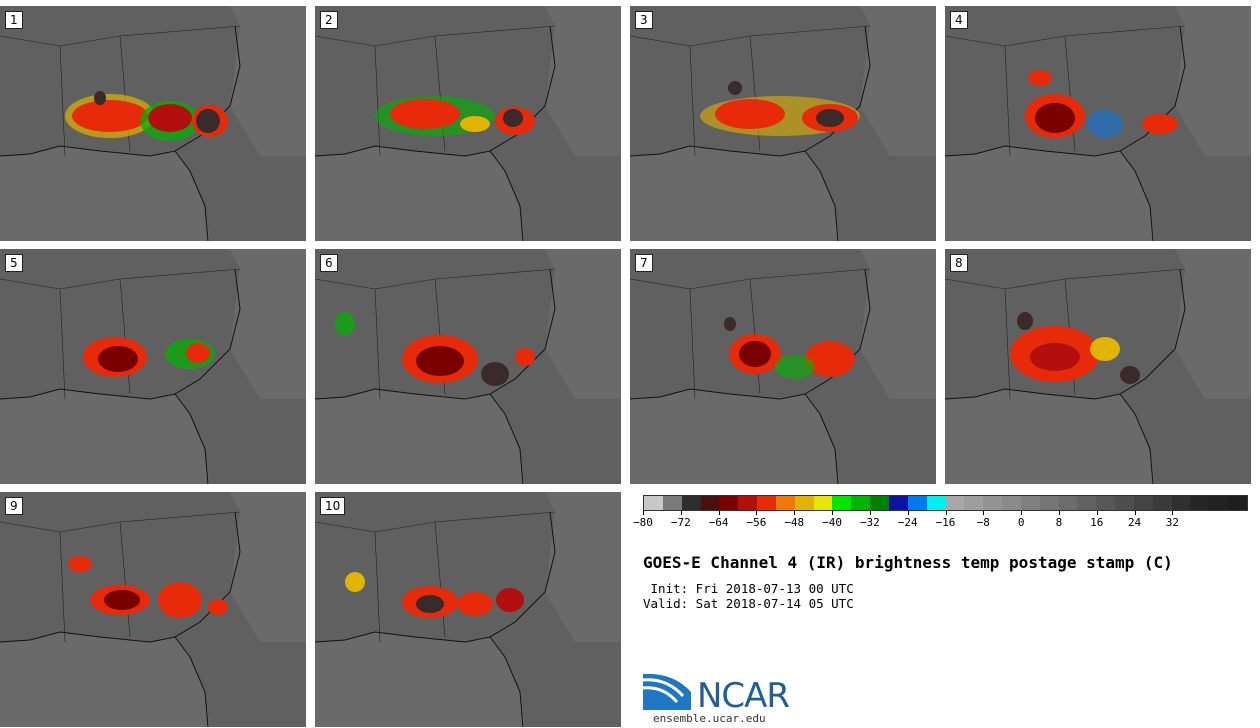  What do you see at coordinates (643, 522) in the screenshot?
I see `colorbar-tick-label: −80` at bounding box center [643, 522].